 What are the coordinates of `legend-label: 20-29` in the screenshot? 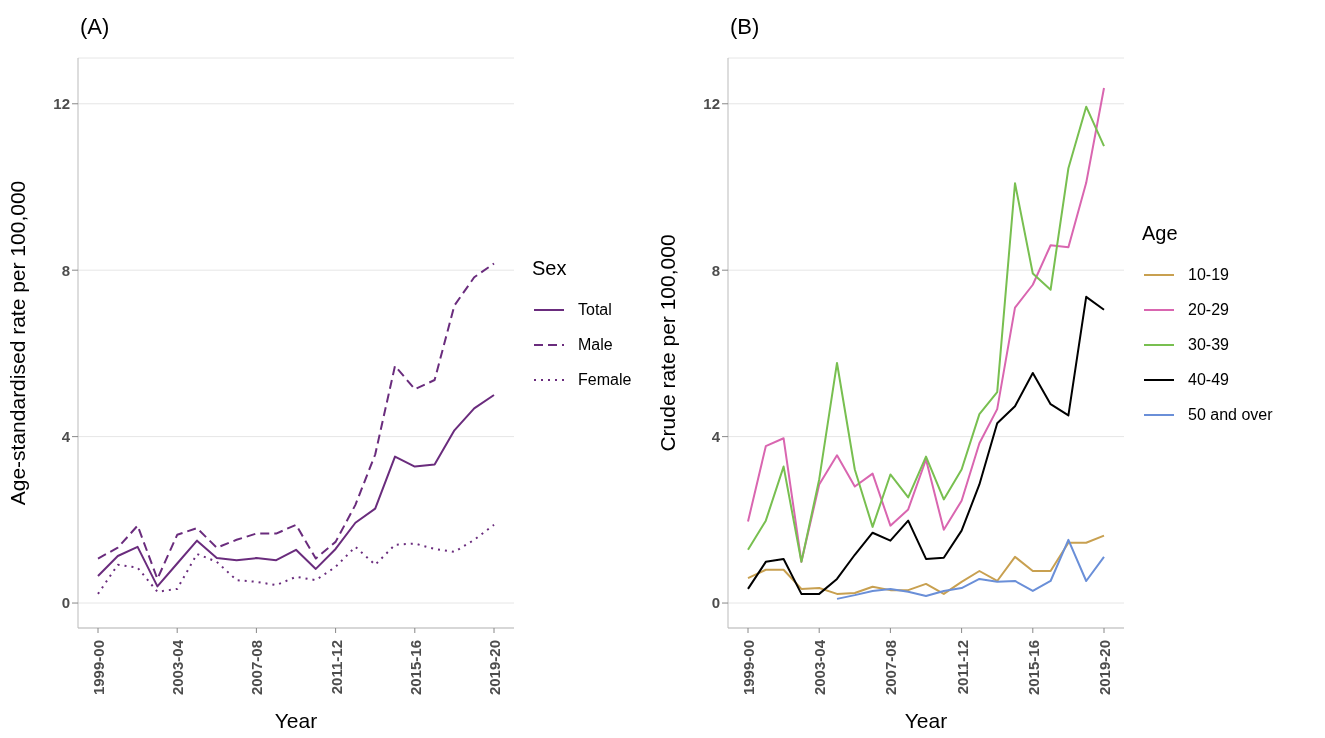 It's located at (1208, 309).